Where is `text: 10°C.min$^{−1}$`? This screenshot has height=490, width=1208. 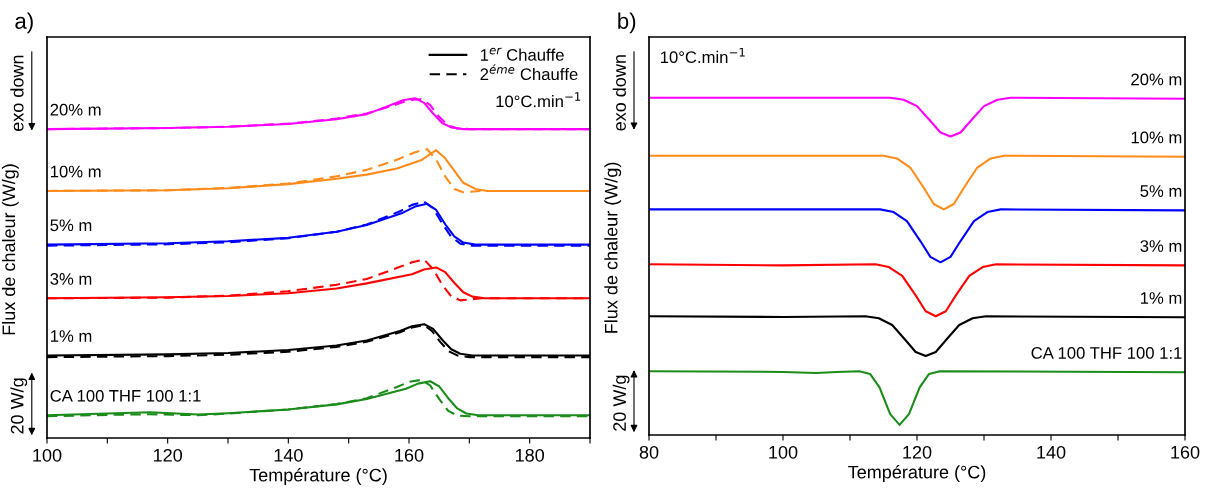 text: 10°C.min$^{−1}$ is located at coordinates (702, 56).